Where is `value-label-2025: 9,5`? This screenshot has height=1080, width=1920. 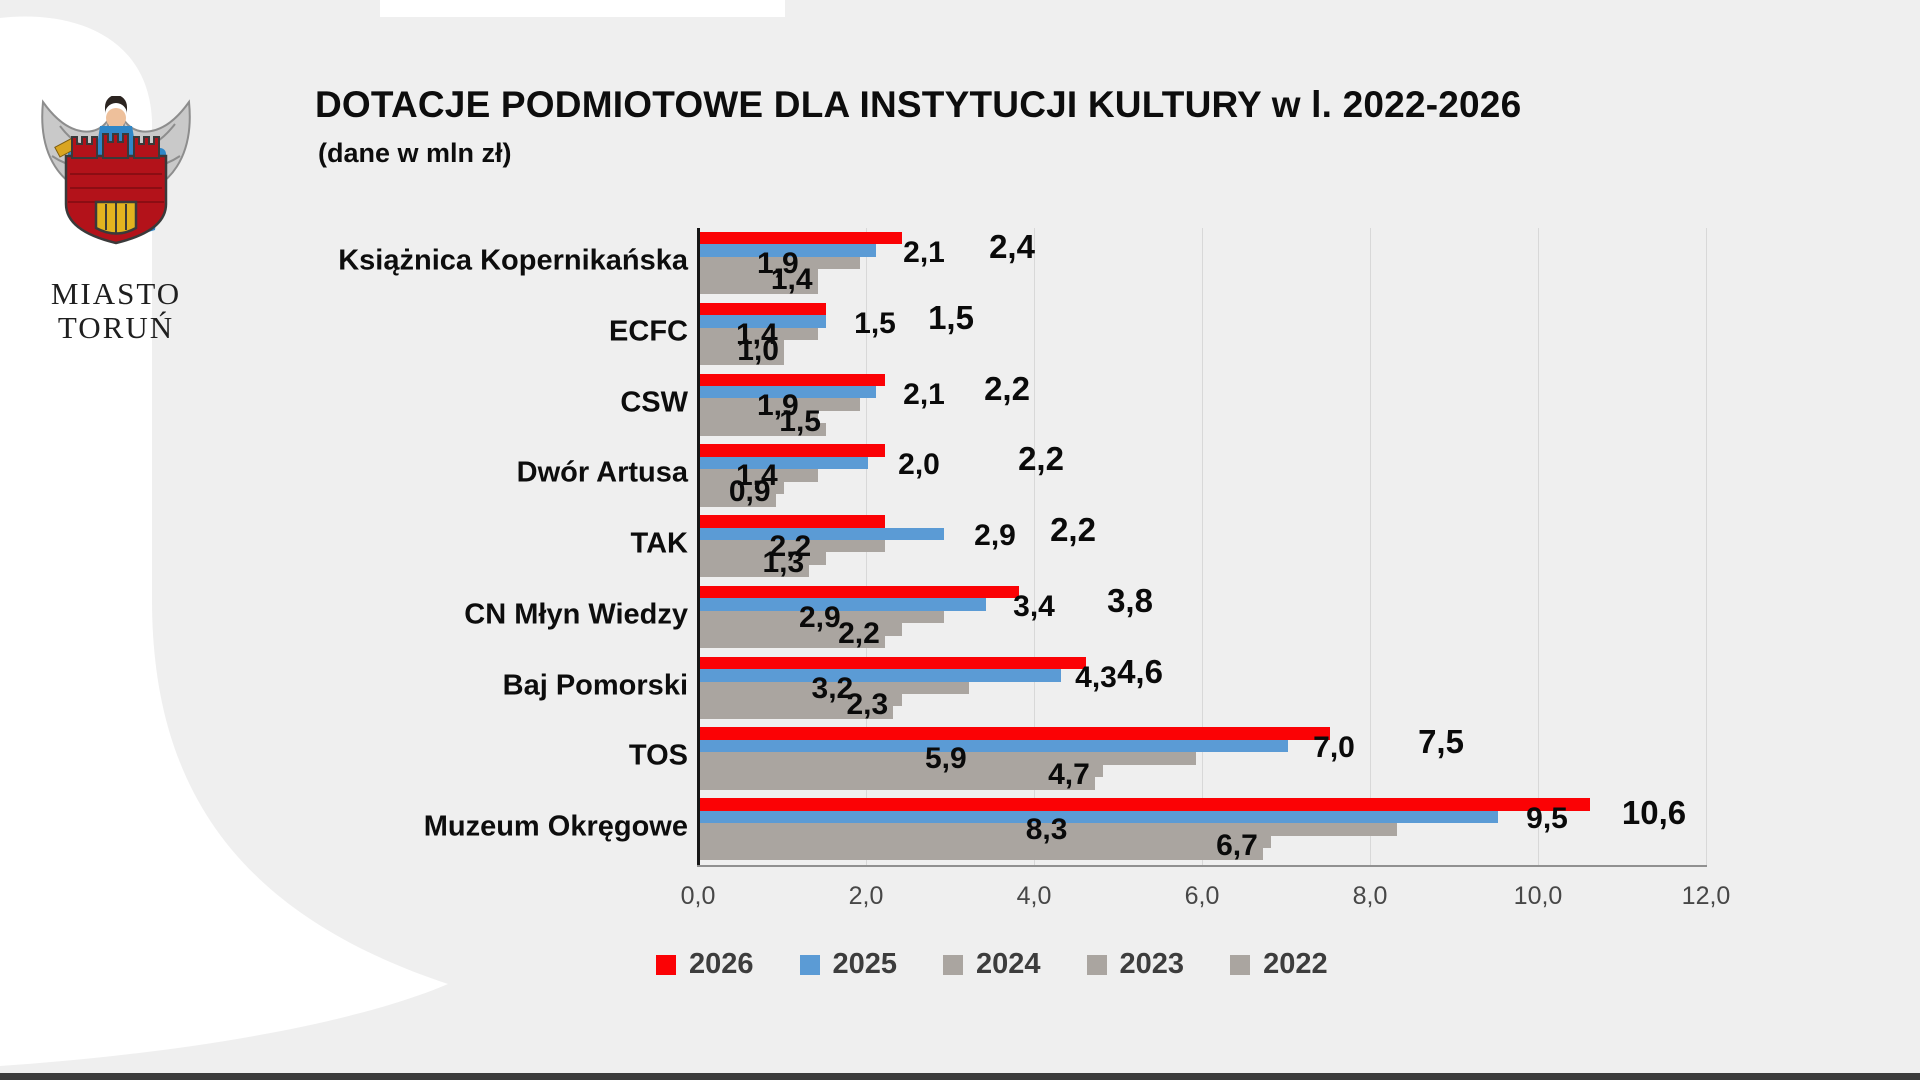 value-label-2025: 9,5 is located at coordinates (1547, 819).